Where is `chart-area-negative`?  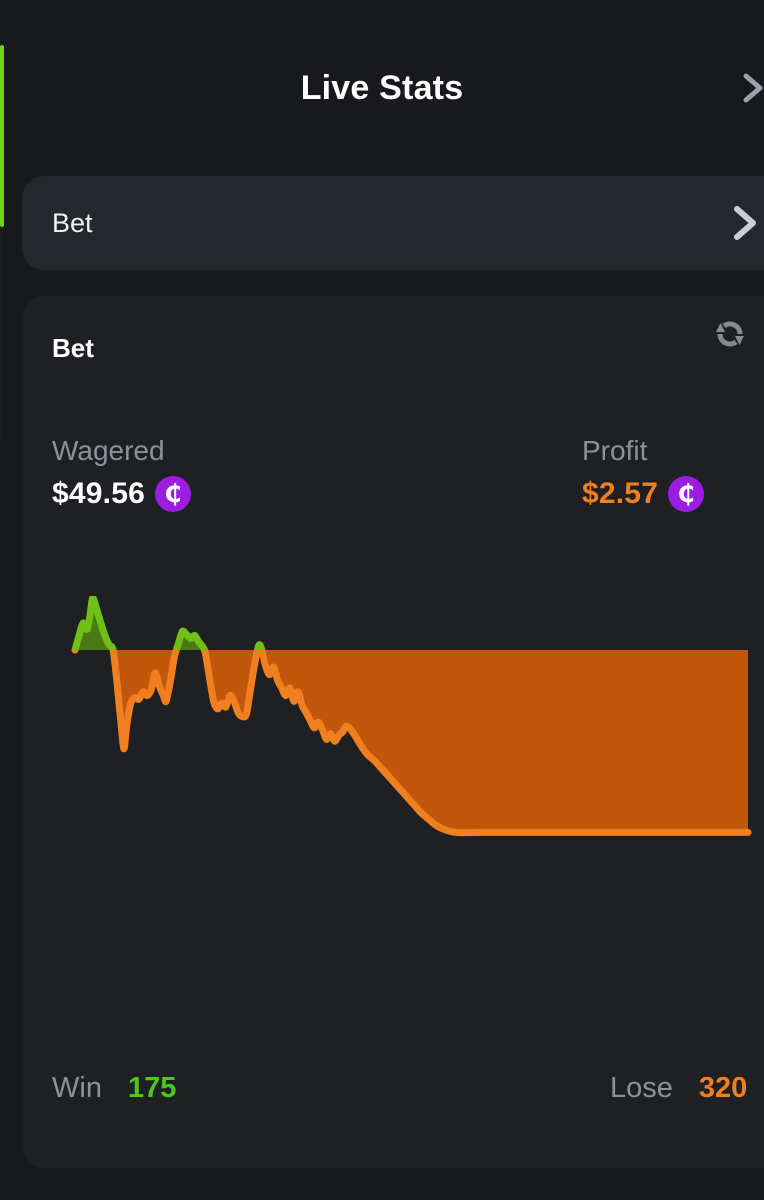 chart-area-negative is located at coordinates (411, 741).